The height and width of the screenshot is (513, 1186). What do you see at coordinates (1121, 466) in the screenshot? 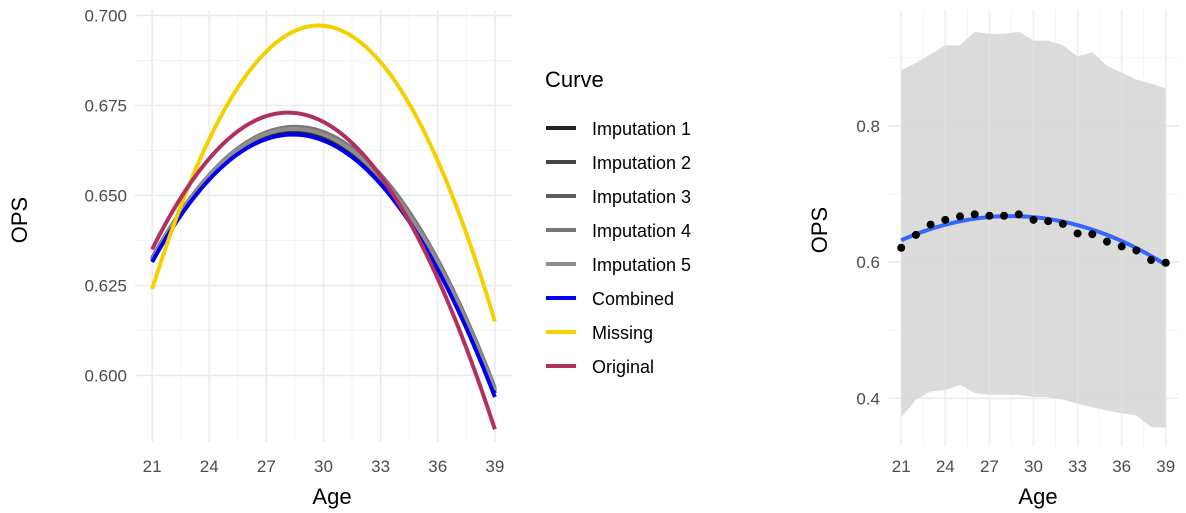
I see `right-x-tick-label: 36` at bounding box center [1121, 466].